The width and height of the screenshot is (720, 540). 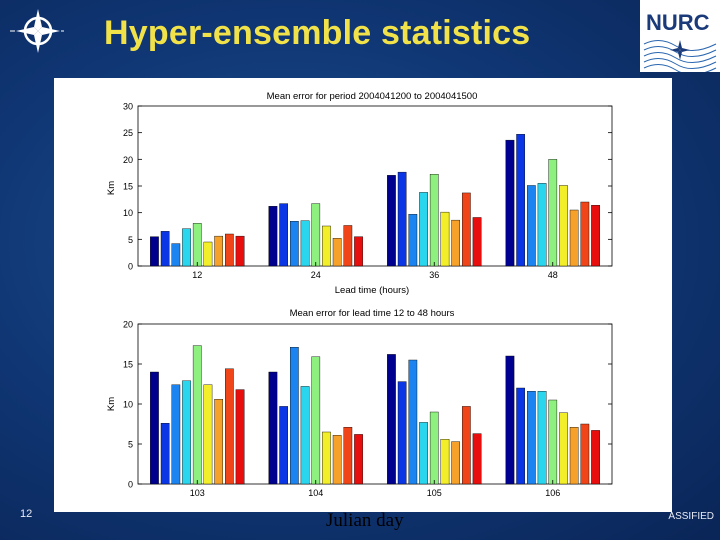 What do you see at coordinates (128, 107) in the screenshot?
I see `y-tick-label: 30` at bounding box center [128, 107].